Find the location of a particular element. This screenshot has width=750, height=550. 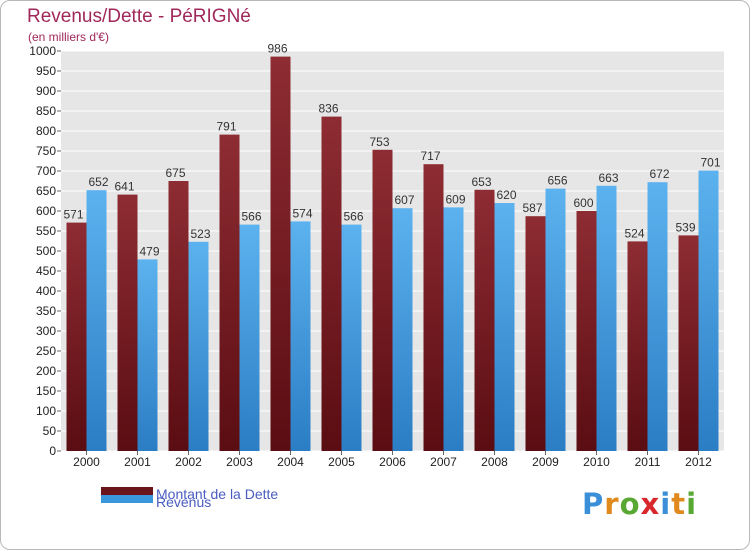

data-label-revenue: 701 is located at coordinates (710, 163).